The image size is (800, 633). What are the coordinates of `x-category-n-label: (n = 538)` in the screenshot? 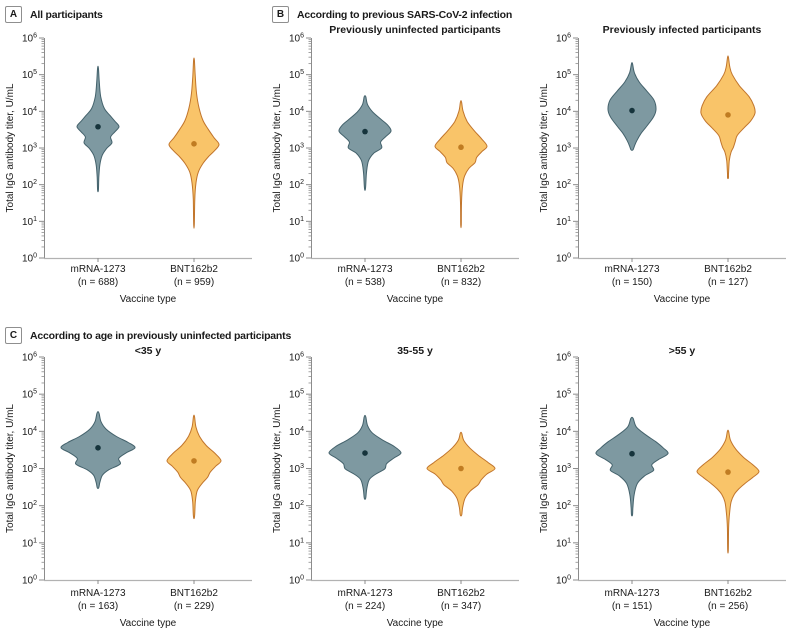 It's located at (365, 282).